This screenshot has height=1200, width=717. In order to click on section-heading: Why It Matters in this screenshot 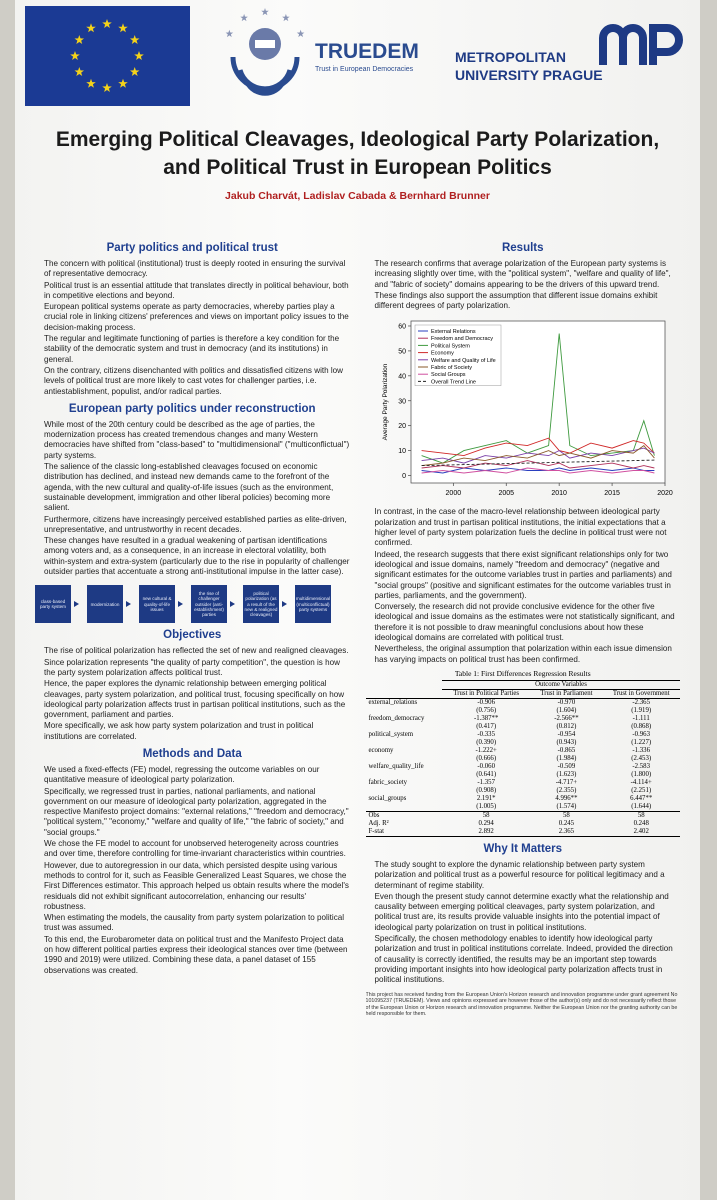, I will do `click(523, 848)`.